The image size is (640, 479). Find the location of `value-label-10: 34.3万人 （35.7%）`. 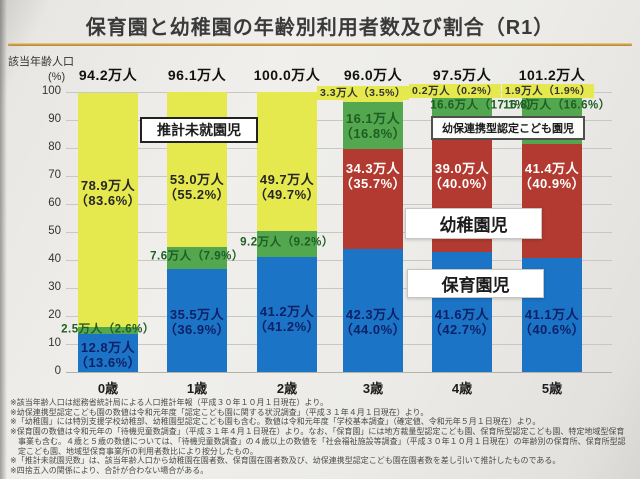

value-label-10: 34.3万人 （35.7%） is located at coordinates (373, 176).